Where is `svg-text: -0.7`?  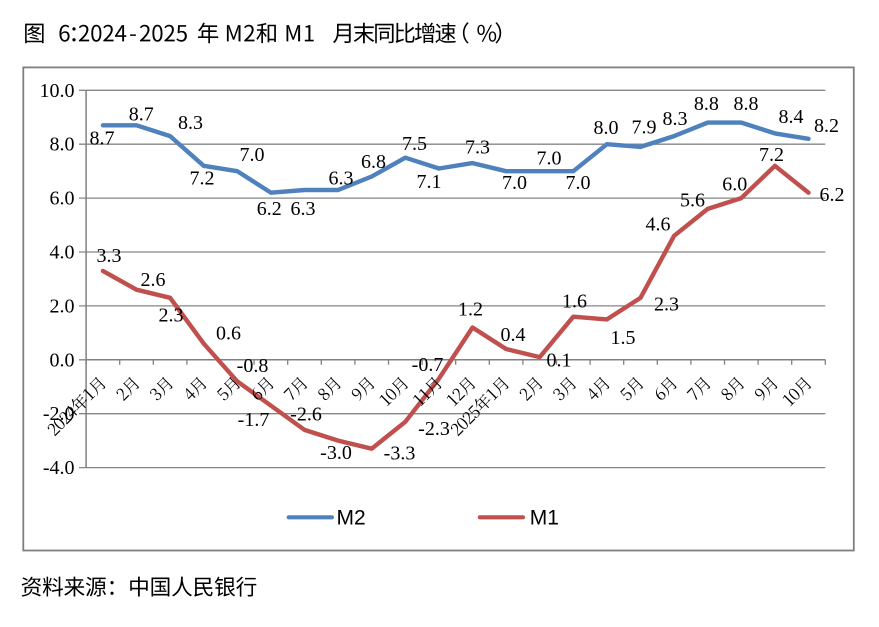
svg-text: -0.7 is located at coordinates (428, 365).